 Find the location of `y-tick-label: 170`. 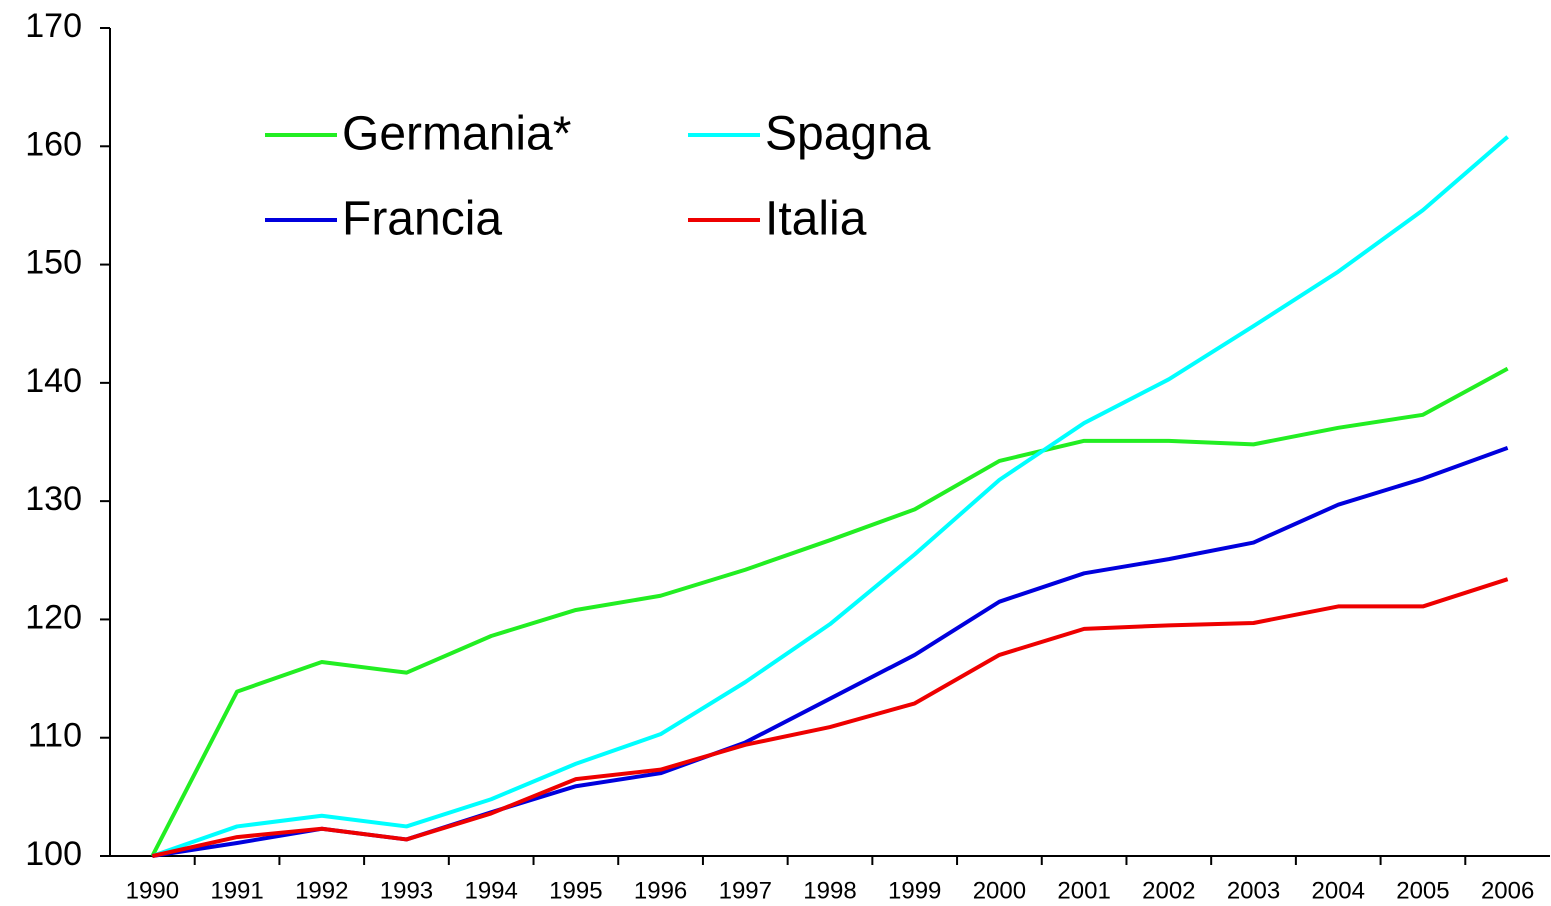

y-tick-label: 170 is located at coordinates (53, 26).